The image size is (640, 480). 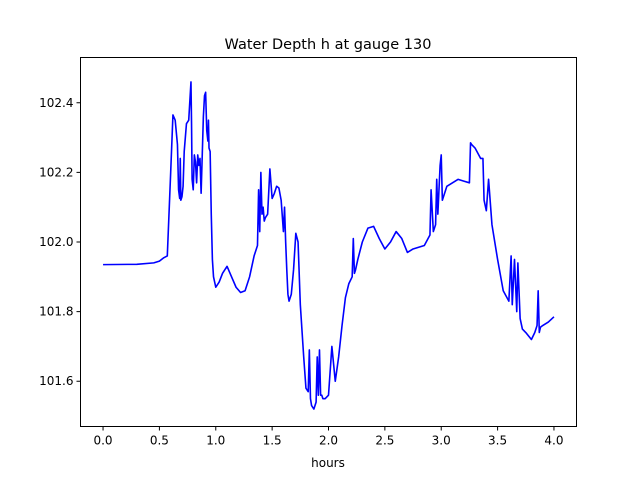 I want to click on y-tick-label: 102.2, so click(x=56, y=172).